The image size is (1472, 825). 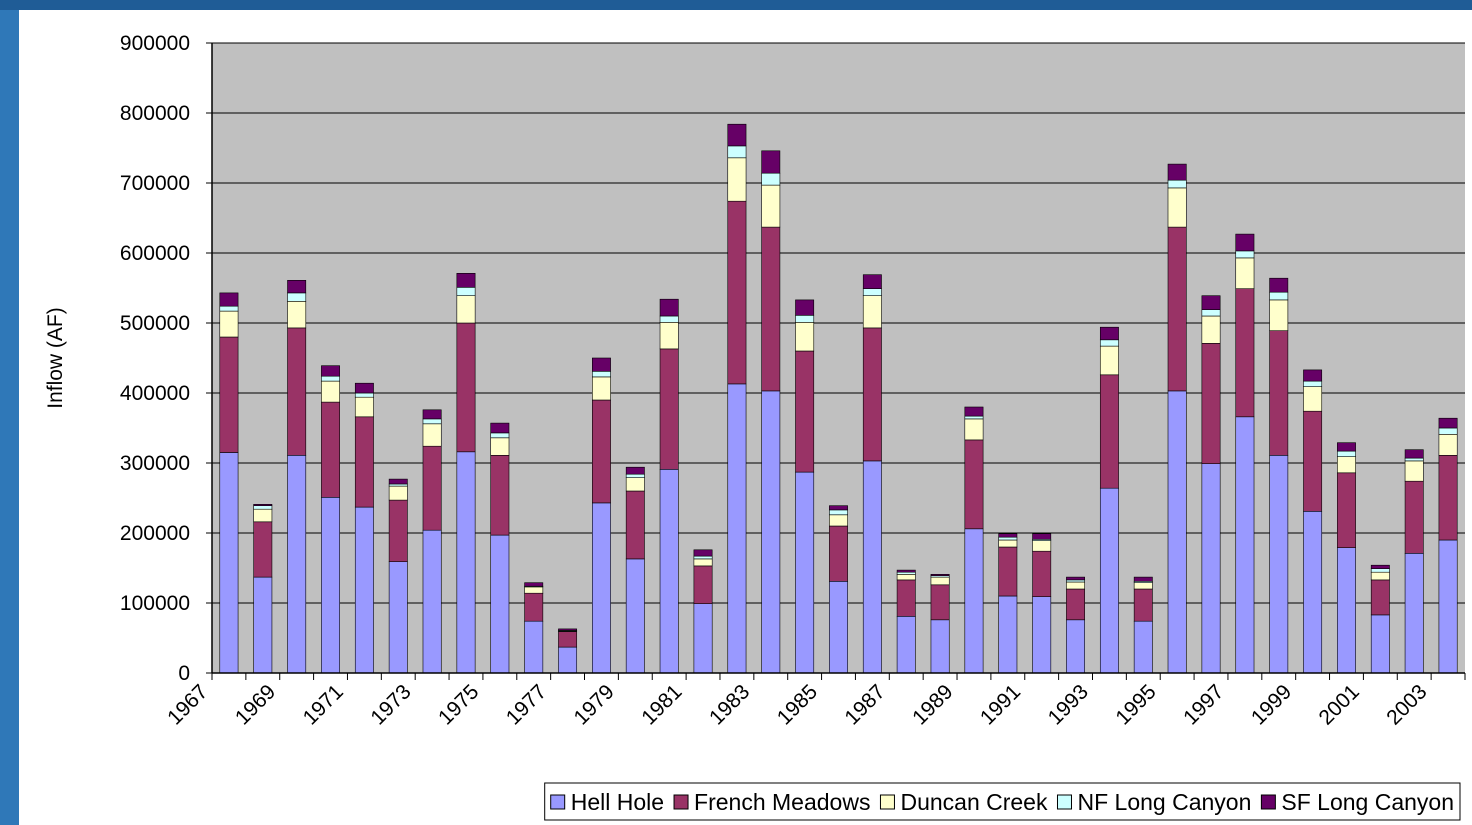 I want to click on legend-label: Duncan Creek, so click(x=974, y=802).